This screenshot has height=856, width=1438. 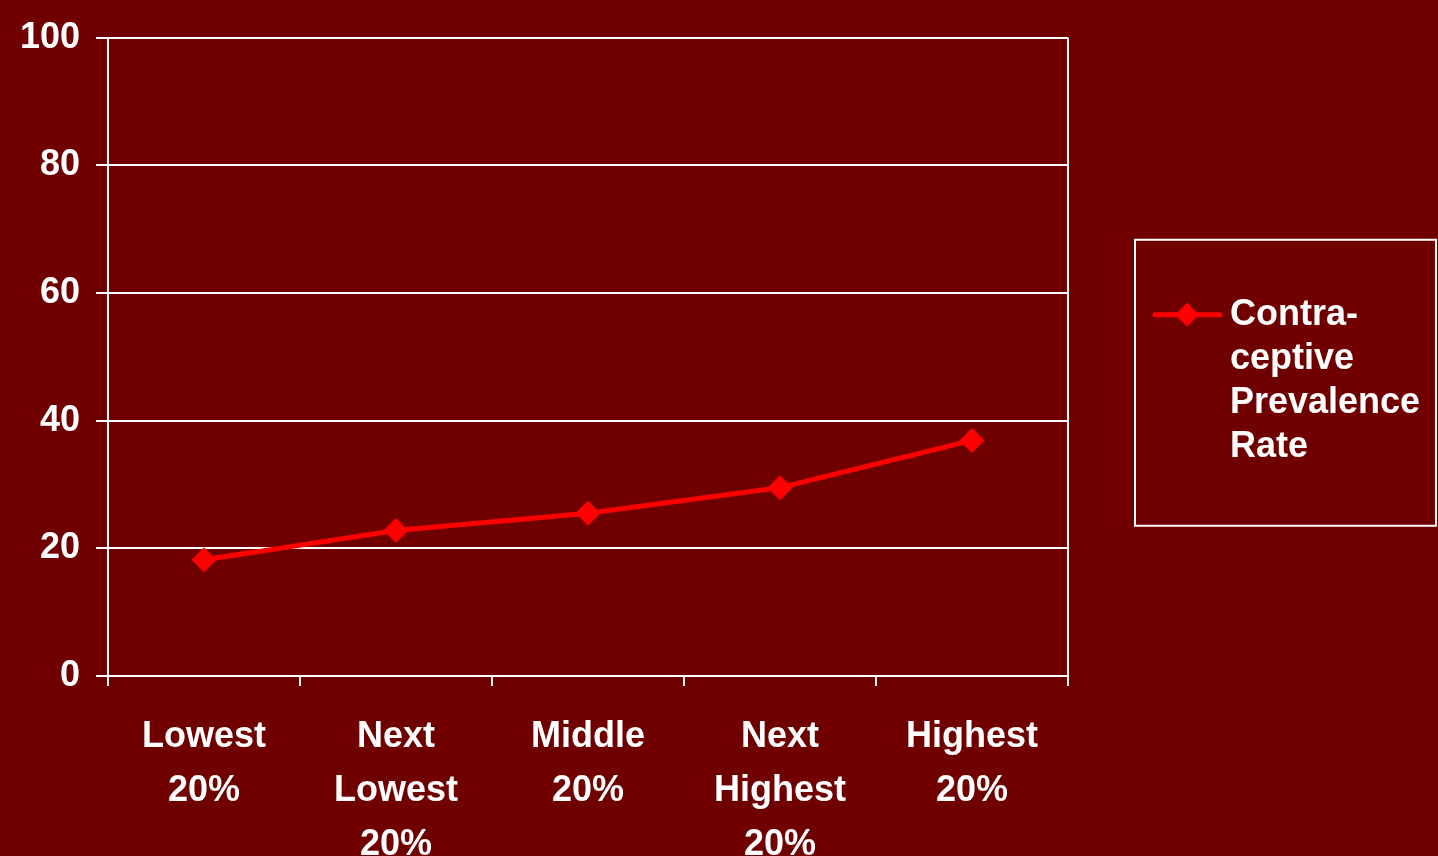 What do you see at coordinates (588, 761) in the screenshot?
I see `x-tick-label: Middle 20%` at bounding box center [588, 761].